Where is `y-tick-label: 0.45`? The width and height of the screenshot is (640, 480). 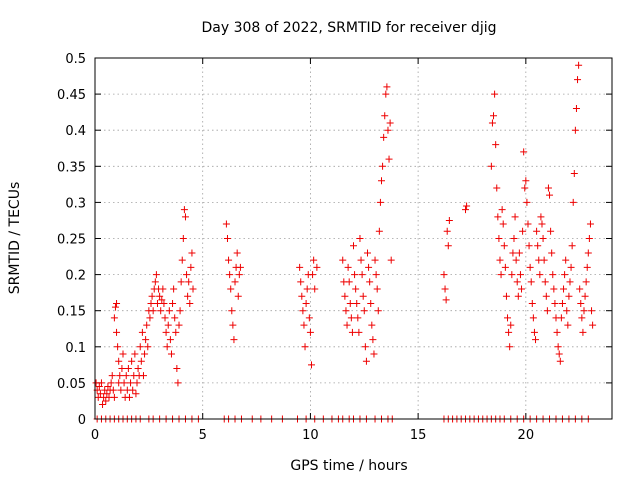
y-tick-label: 0.45 is located at coordinates (71, 95).